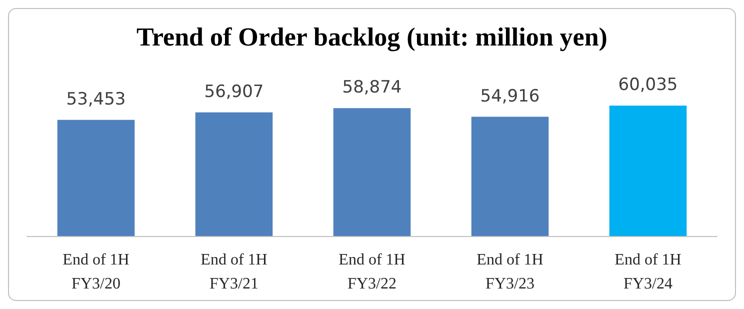  Describe the element at coordinates (96, 272) in the screenshot. I see `x-tick-label: End of 1H FY3/20` at that location.